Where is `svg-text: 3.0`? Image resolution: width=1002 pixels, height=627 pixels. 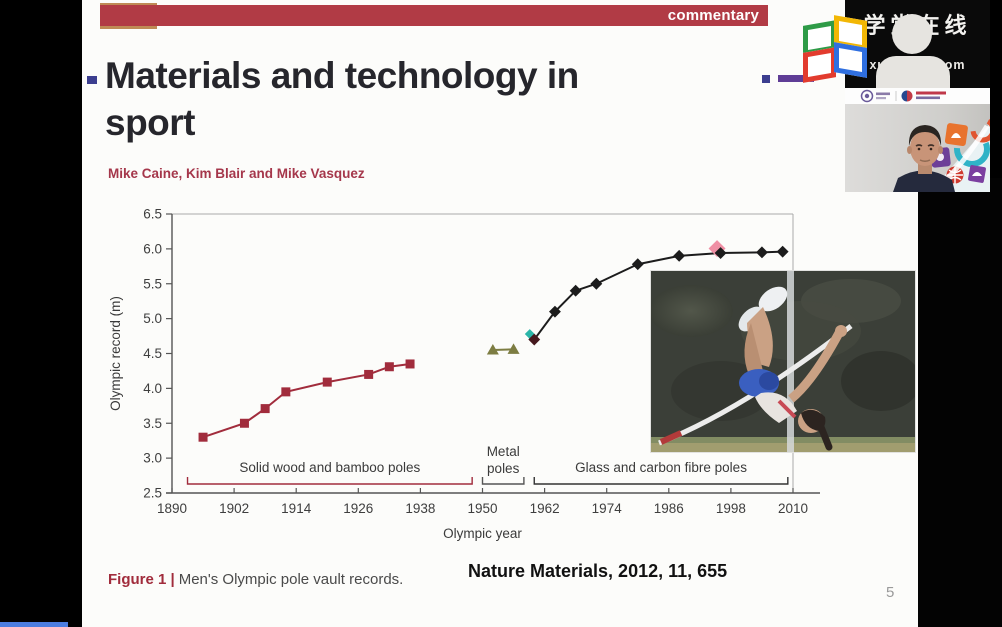 svg-text: 3.0 is located at coordinates (152, 458).